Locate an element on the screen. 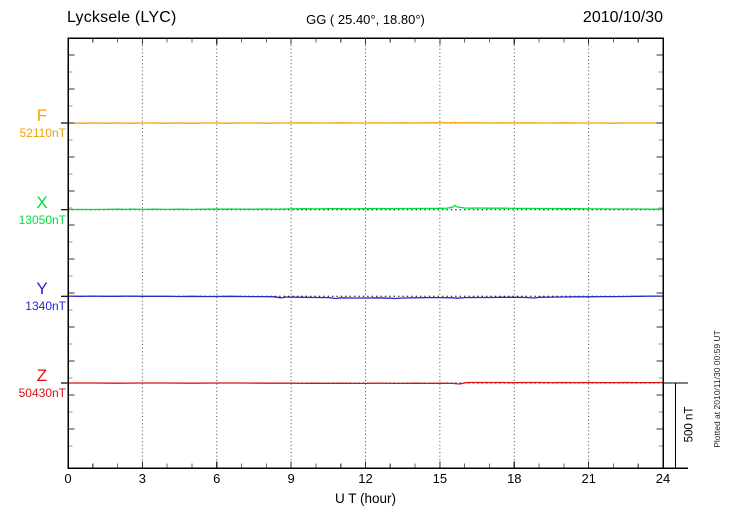  x-tick-label-24: 24 is located at coordinates (663, 478).